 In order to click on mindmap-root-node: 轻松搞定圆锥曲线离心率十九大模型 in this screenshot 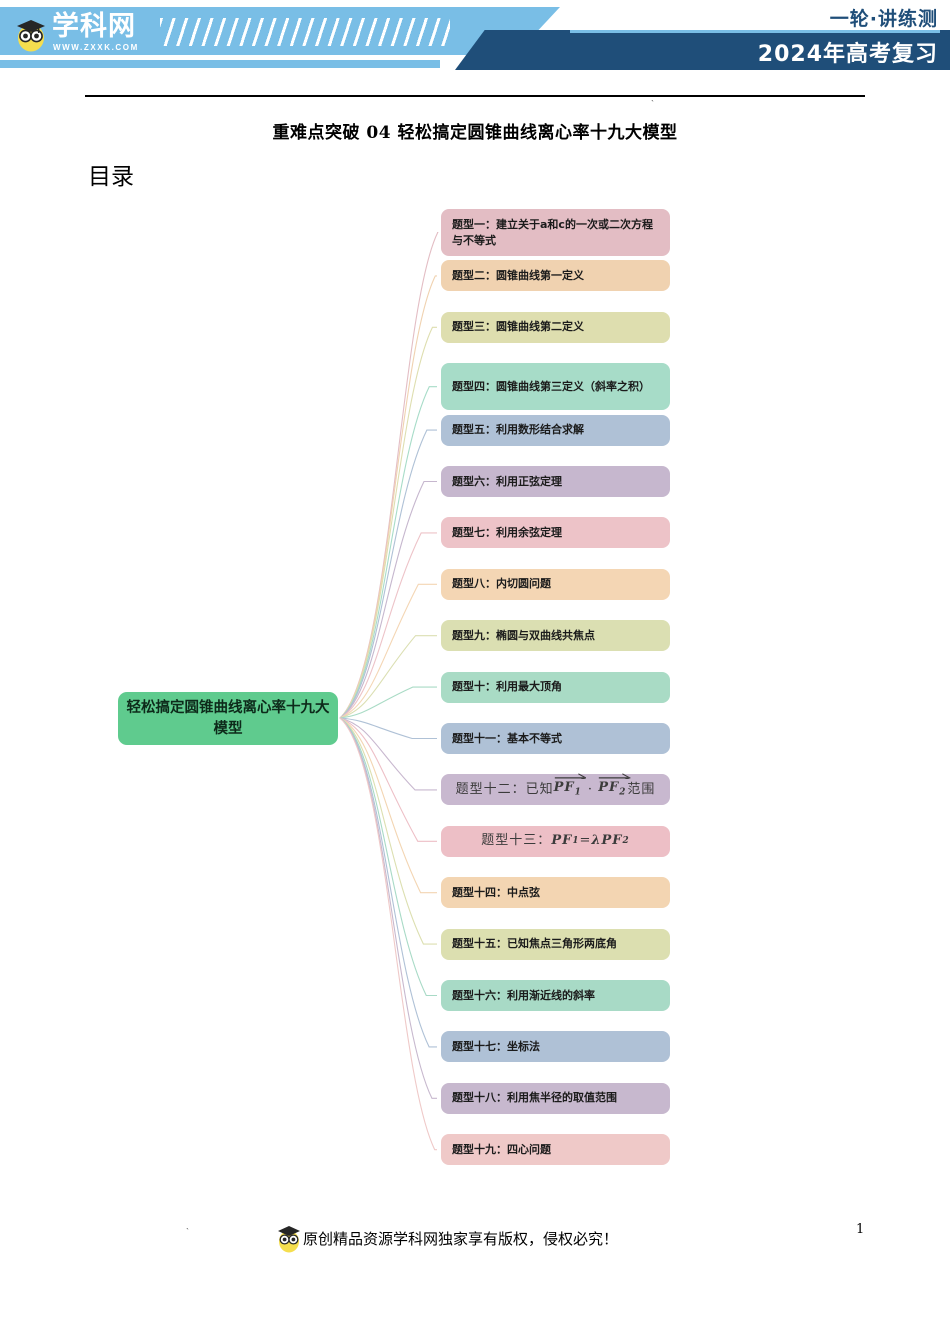, I will do `click(228, 718)`.